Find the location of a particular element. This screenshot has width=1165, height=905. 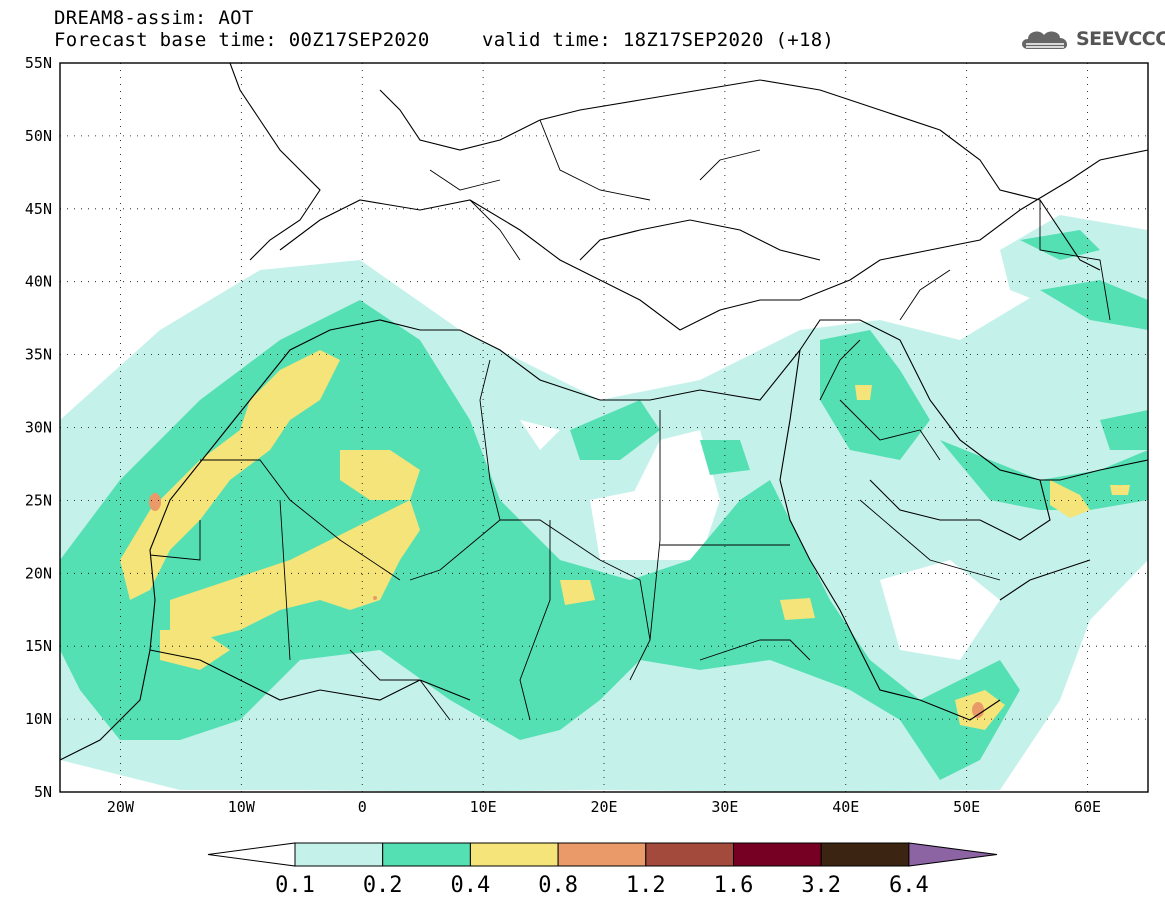

lon-tick-label: 10W is located at coordinates (242, 807).